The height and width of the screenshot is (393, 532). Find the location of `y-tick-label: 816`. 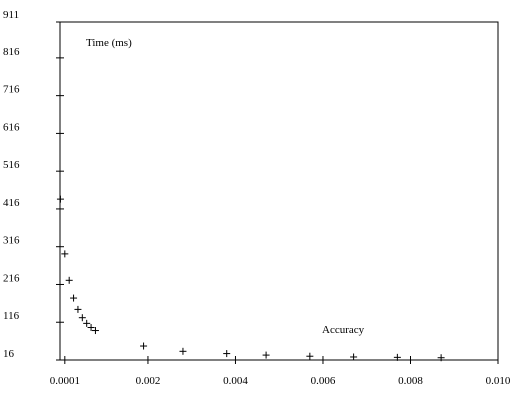

y-tick-label: 816 is located at coordinates (11, 52).